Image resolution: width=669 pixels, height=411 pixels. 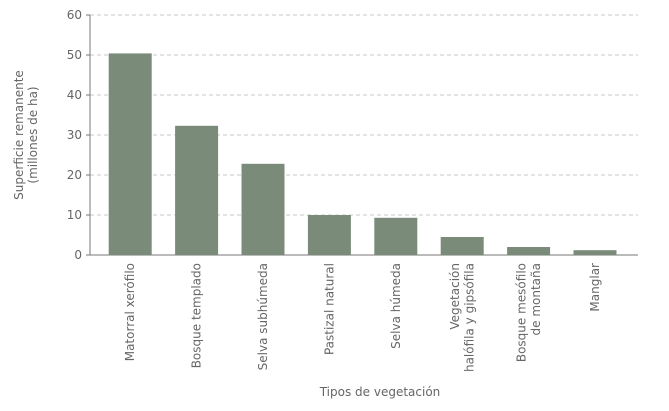 I want to click on y-tick-label: 40, so click(x=74, y=95).